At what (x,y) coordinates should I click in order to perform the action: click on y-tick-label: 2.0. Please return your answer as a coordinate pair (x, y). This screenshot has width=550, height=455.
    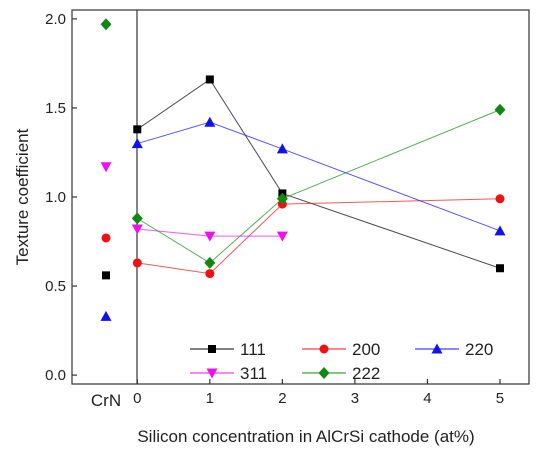
    Looking at the image, I should click on (55, 19).